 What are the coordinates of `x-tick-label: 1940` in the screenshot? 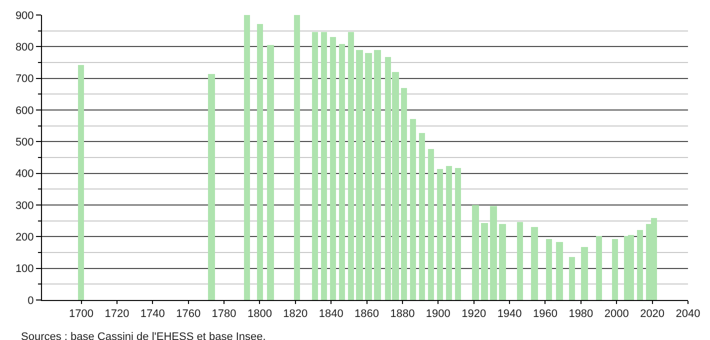 It's located at (509, 314).